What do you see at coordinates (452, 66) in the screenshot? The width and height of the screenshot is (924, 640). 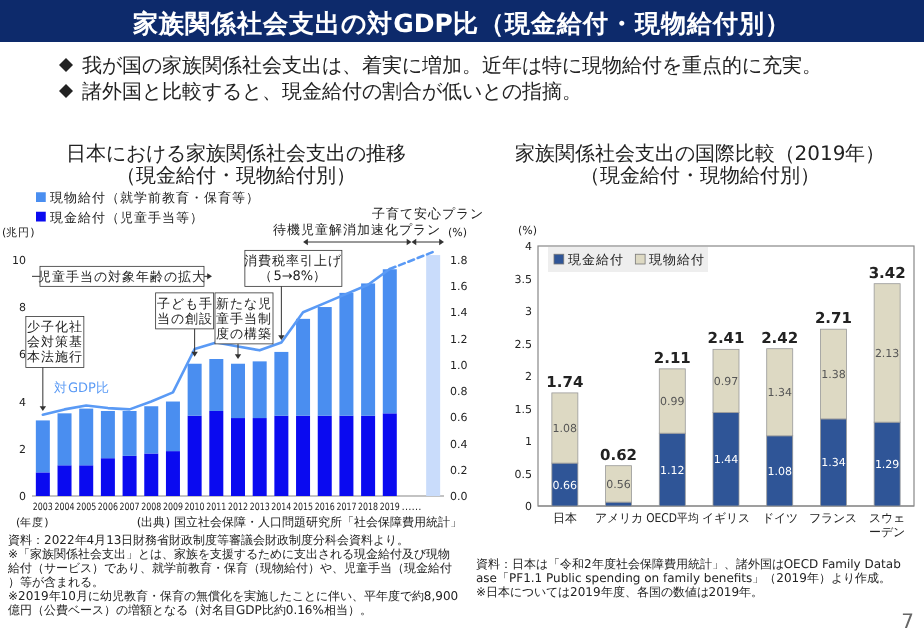 I see `text: 我が国の家族関係社会支出は、着実に増加。近年は特に現物給付を重点的に充実。` at bounding box center [452, 66].